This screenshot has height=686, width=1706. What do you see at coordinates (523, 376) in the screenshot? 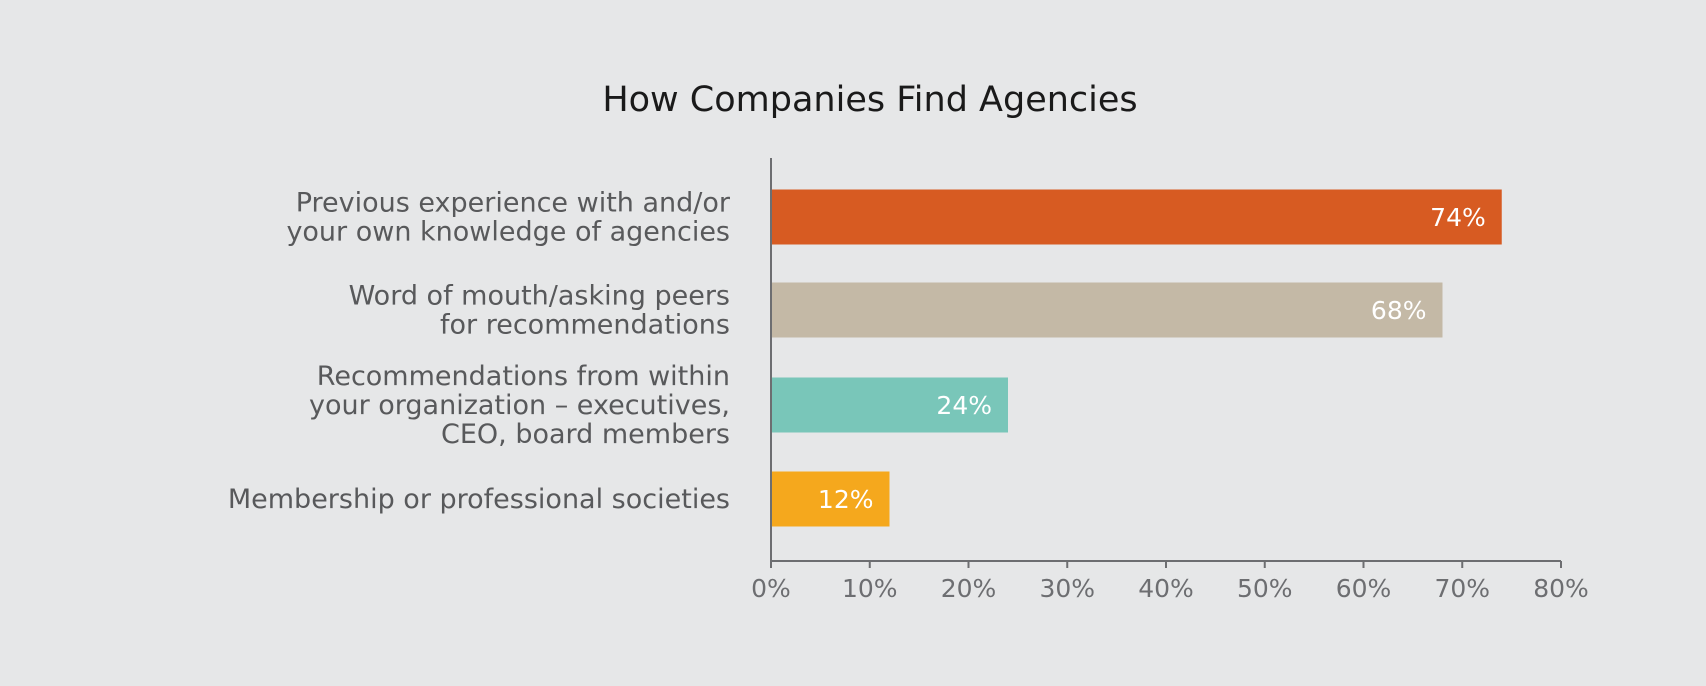
I see `category-label: Recommendations from within` at bounding box center [523, 376].